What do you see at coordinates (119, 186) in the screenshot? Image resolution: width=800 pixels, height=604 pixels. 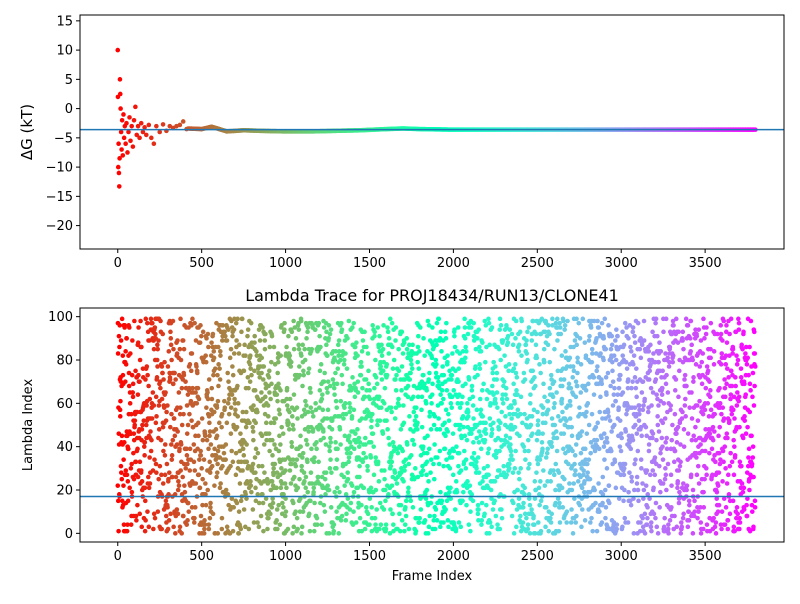 I see `delta-g-point` at bounding box center [119, 186].